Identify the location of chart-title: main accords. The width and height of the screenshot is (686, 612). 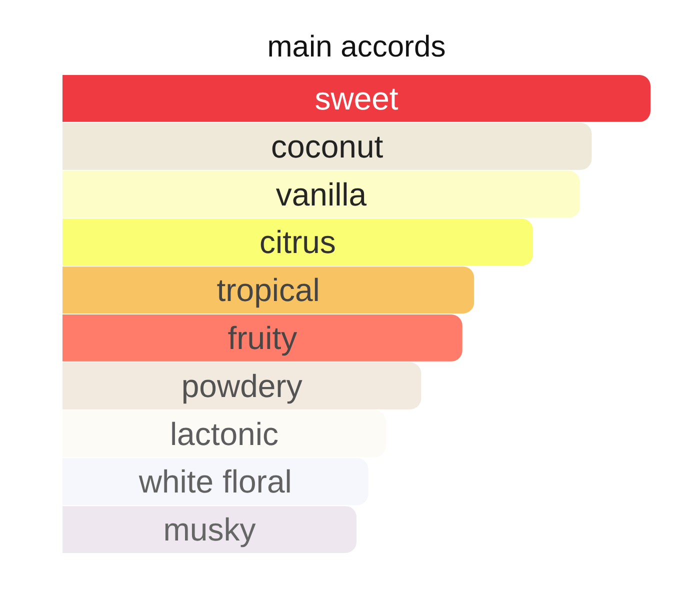
(356, 47).